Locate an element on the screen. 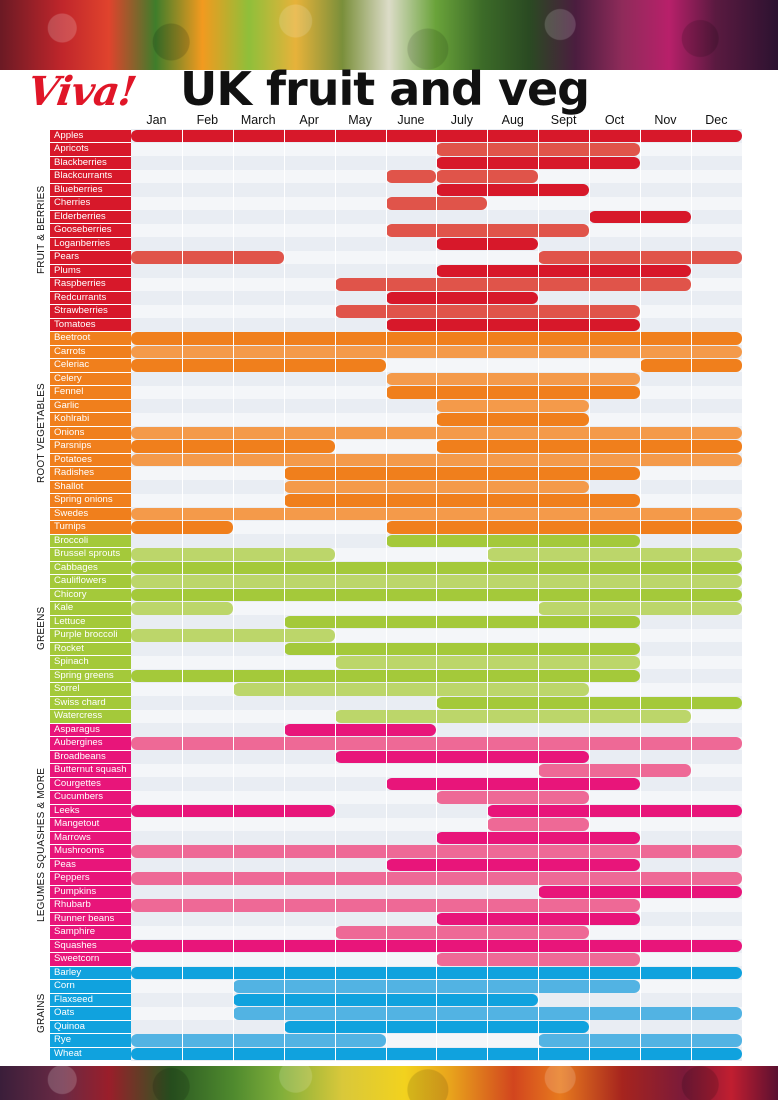 The width and height of the screenshot is (778, 1100). produce-label: Raspberries is located at coordinates (90, 284).